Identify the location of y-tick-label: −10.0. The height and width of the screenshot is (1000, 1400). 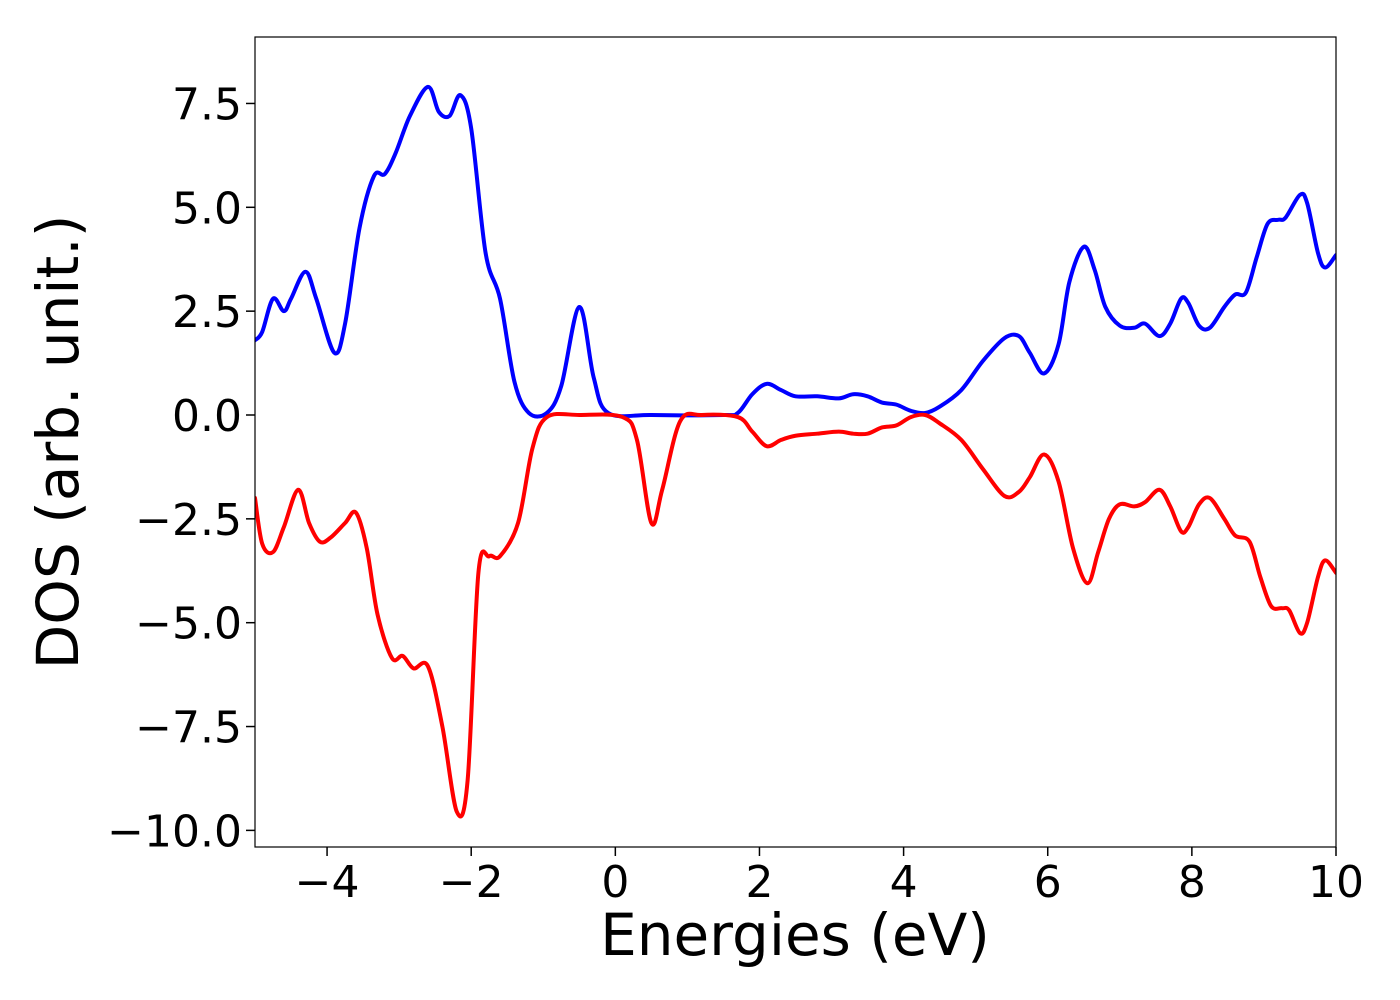
(174, 831).